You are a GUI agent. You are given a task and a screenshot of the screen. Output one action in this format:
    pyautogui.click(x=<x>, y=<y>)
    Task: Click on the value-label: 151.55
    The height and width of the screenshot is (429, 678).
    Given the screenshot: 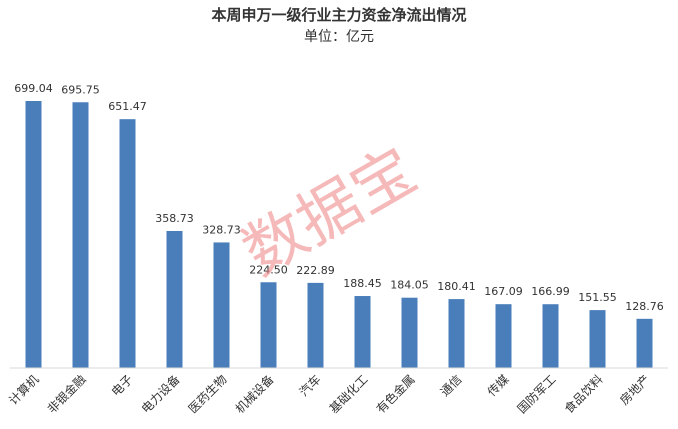 What is the action you would take?
    pyautogui.click(x=597, y=297)
    